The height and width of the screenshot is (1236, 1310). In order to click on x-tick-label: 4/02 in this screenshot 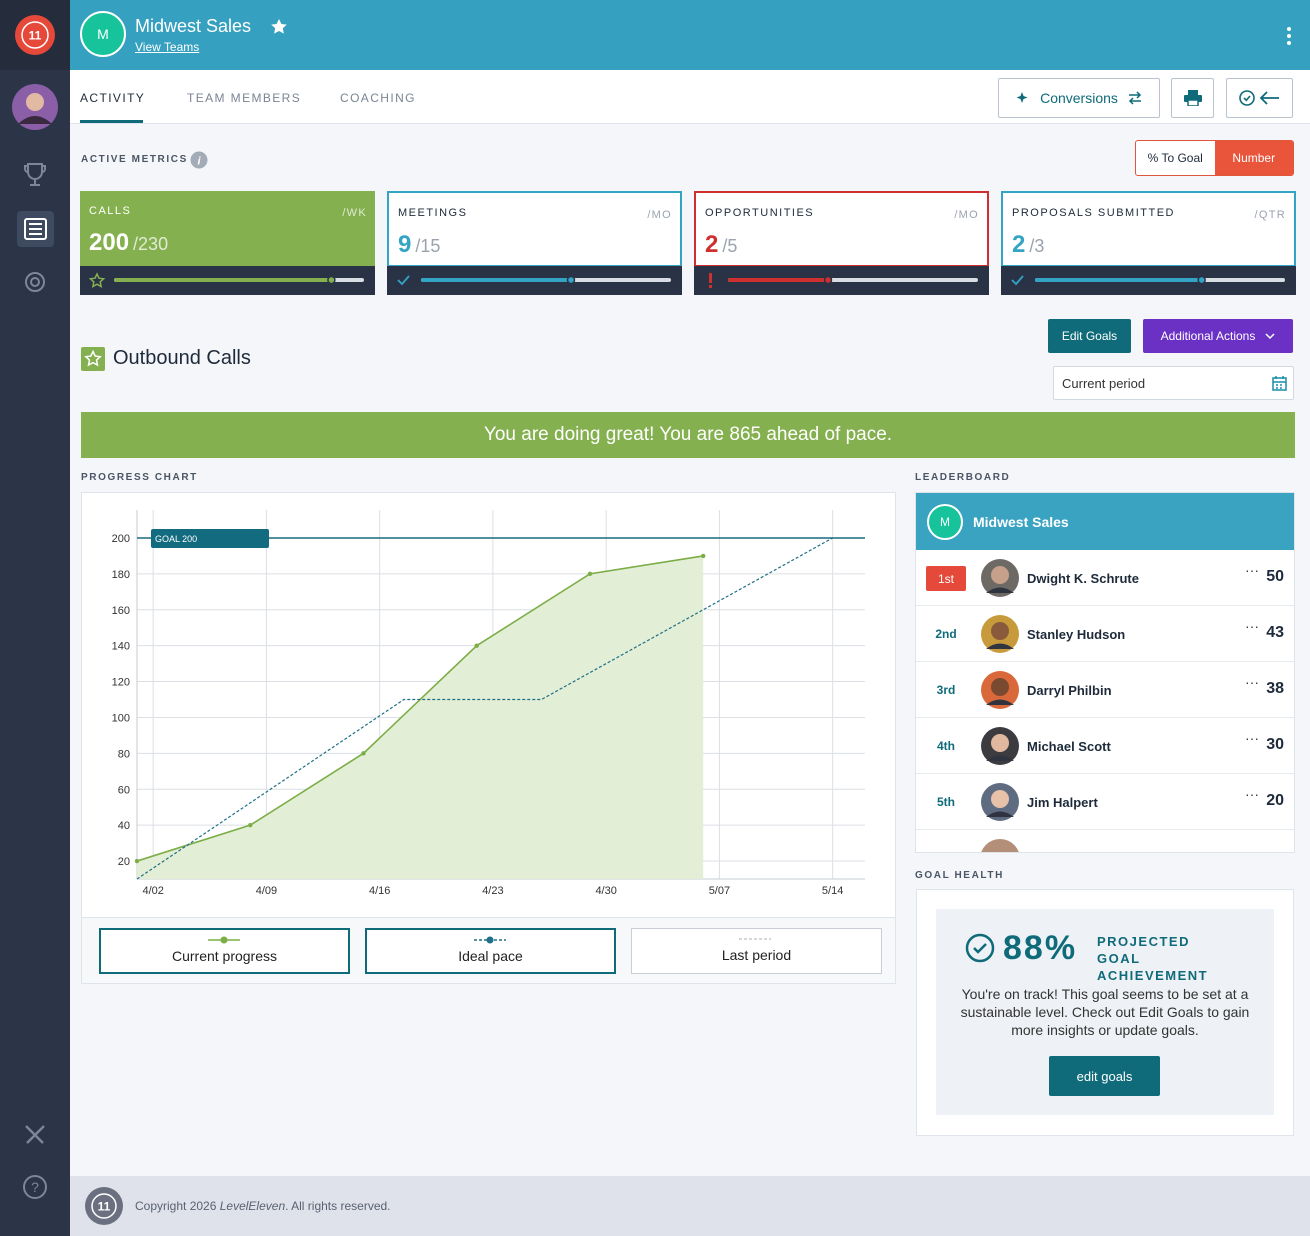, I will do `click(152, 891)`.